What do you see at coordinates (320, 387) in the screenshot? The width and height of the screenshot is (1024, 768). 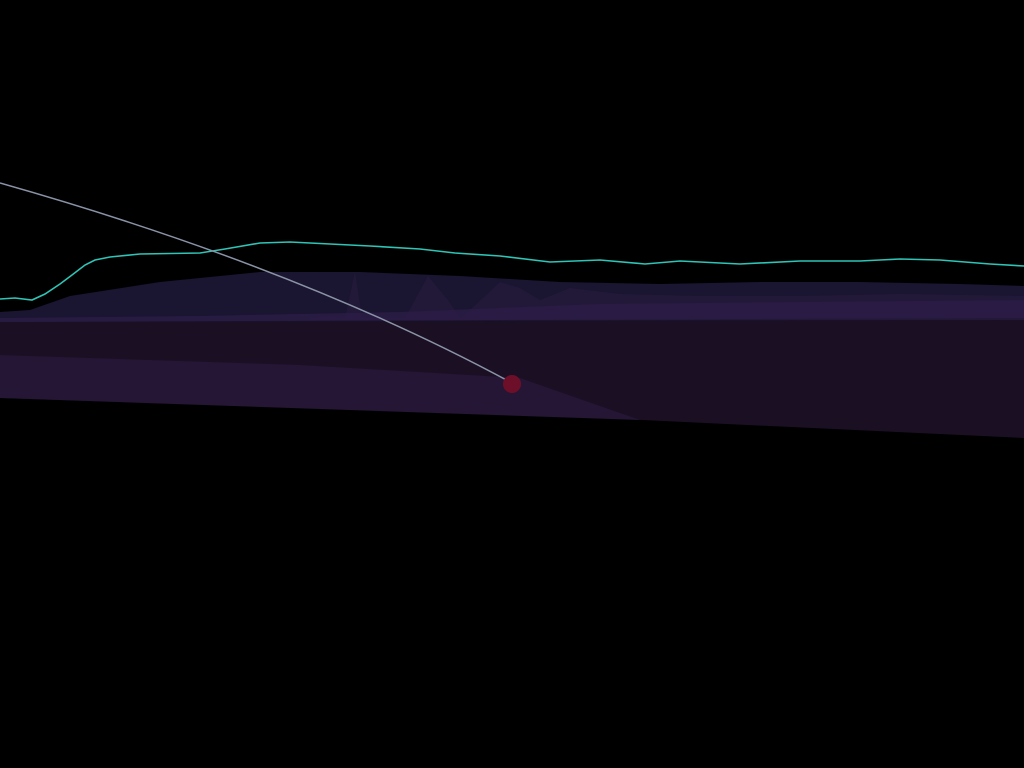 I see `ground-front-strip` at bounding box center [320, 387].